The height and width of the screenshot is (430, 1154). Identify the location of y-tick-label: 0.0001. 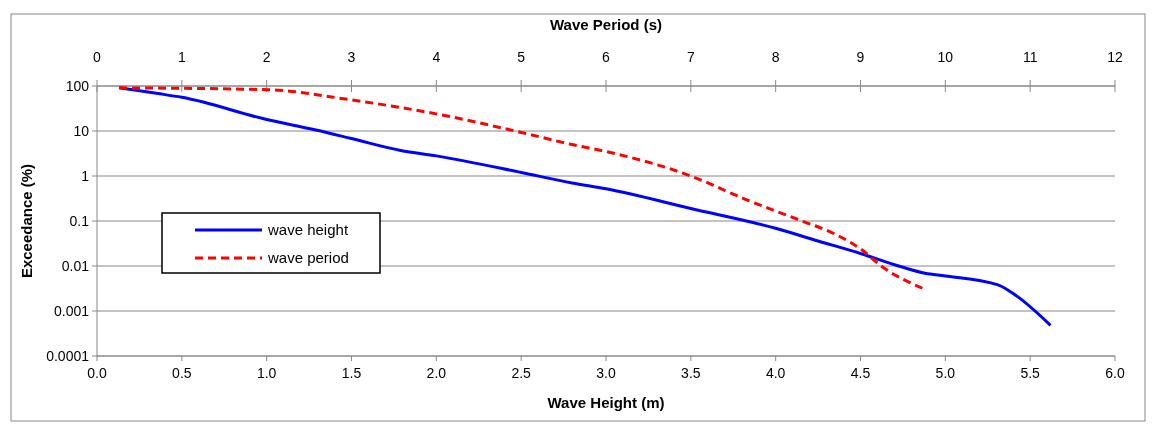
(68, 356).